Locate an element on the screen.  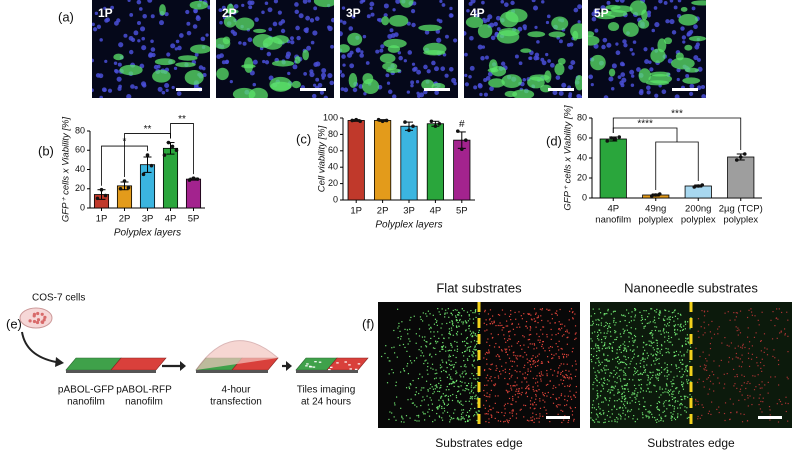
y-tick-label: 60 is located at coordinates (582, 137).